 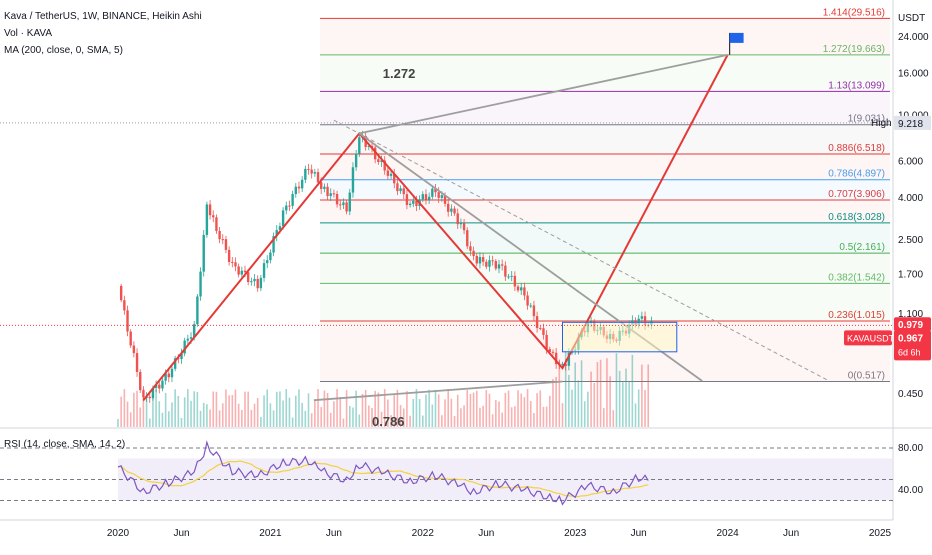 What do you see at coordinates (862, 247) in the screenshot?
I see `fib-level-label: 0.5(2.161)` at bounding box center [862, 247].